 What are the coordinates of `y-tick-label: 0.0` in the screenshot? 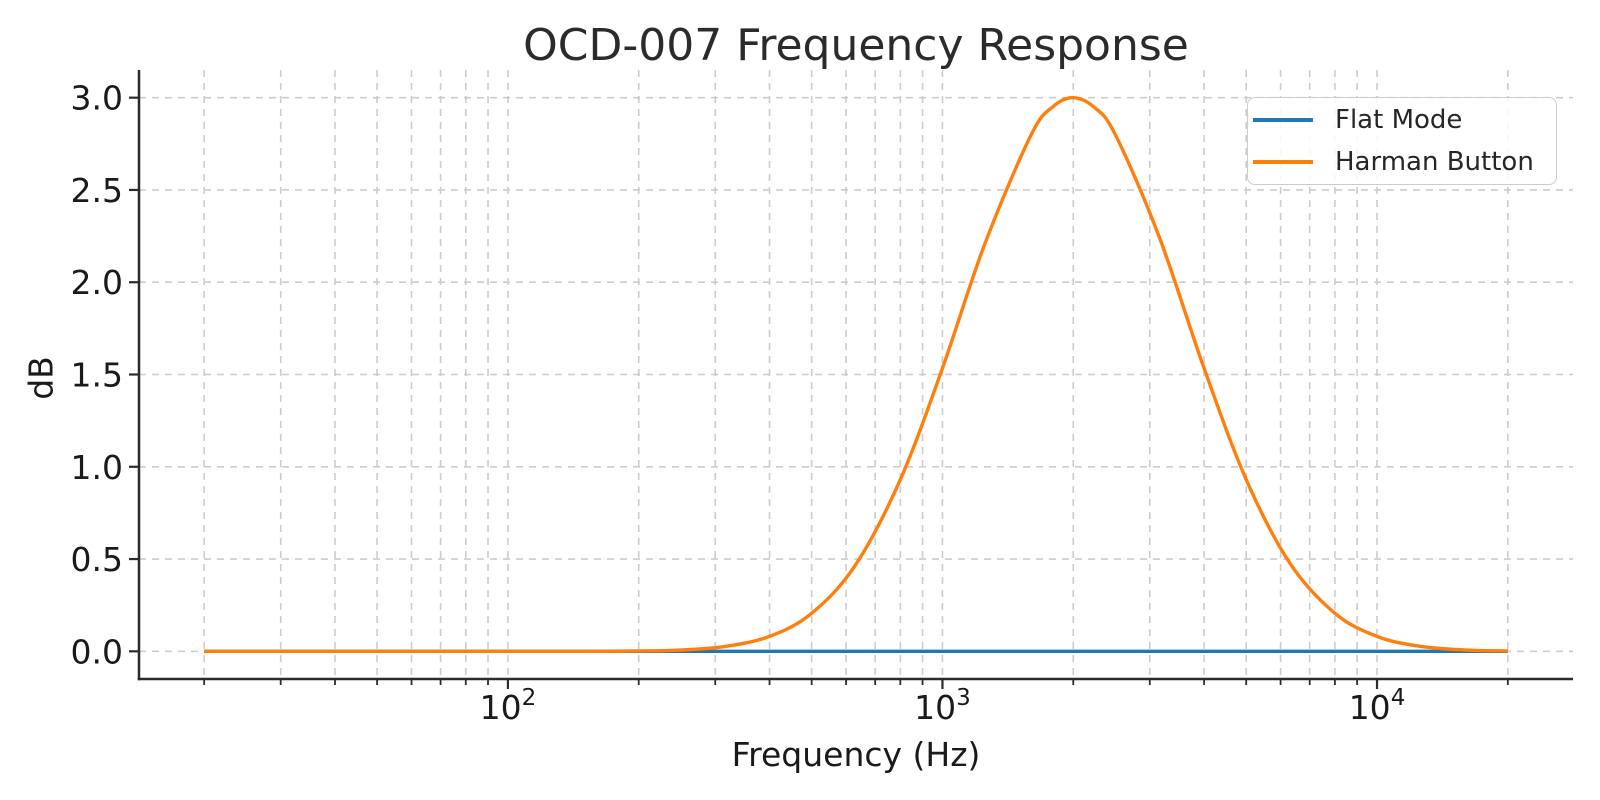 It's located at (97, 651).